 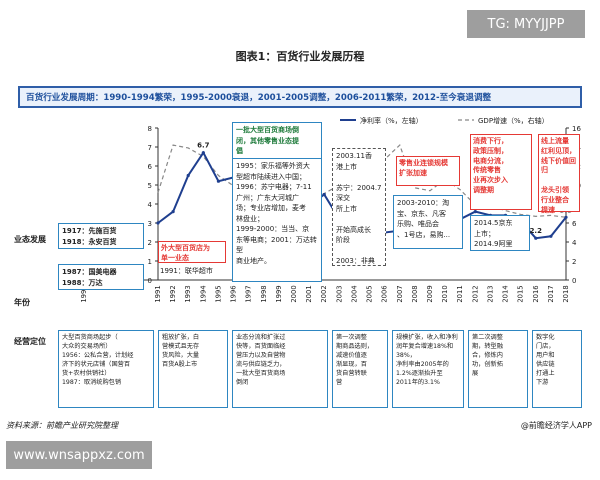 What do you see at coordinates (79, 455) in the screenshot?
I see `watermark-bottom: www.wnsappxz.com` at bounding box center [79, 455].